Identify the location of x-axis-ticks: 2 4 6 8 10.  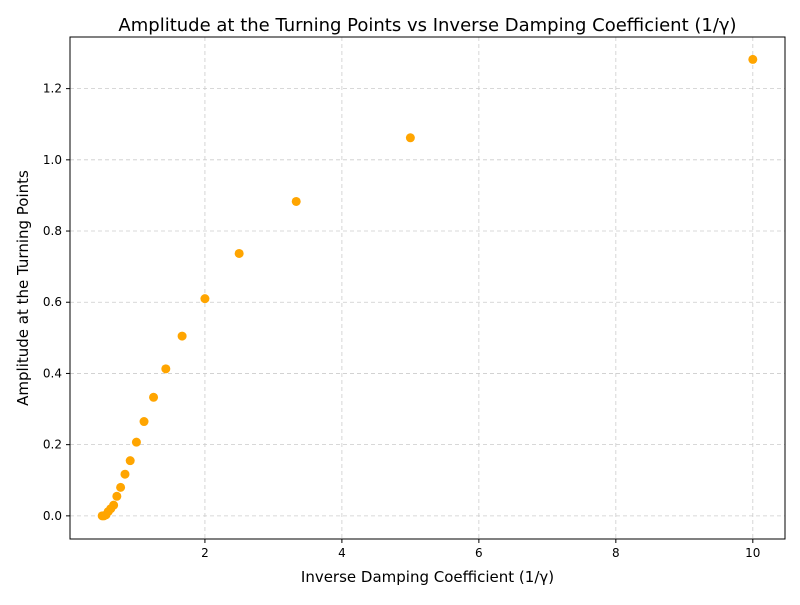
(480, 549).